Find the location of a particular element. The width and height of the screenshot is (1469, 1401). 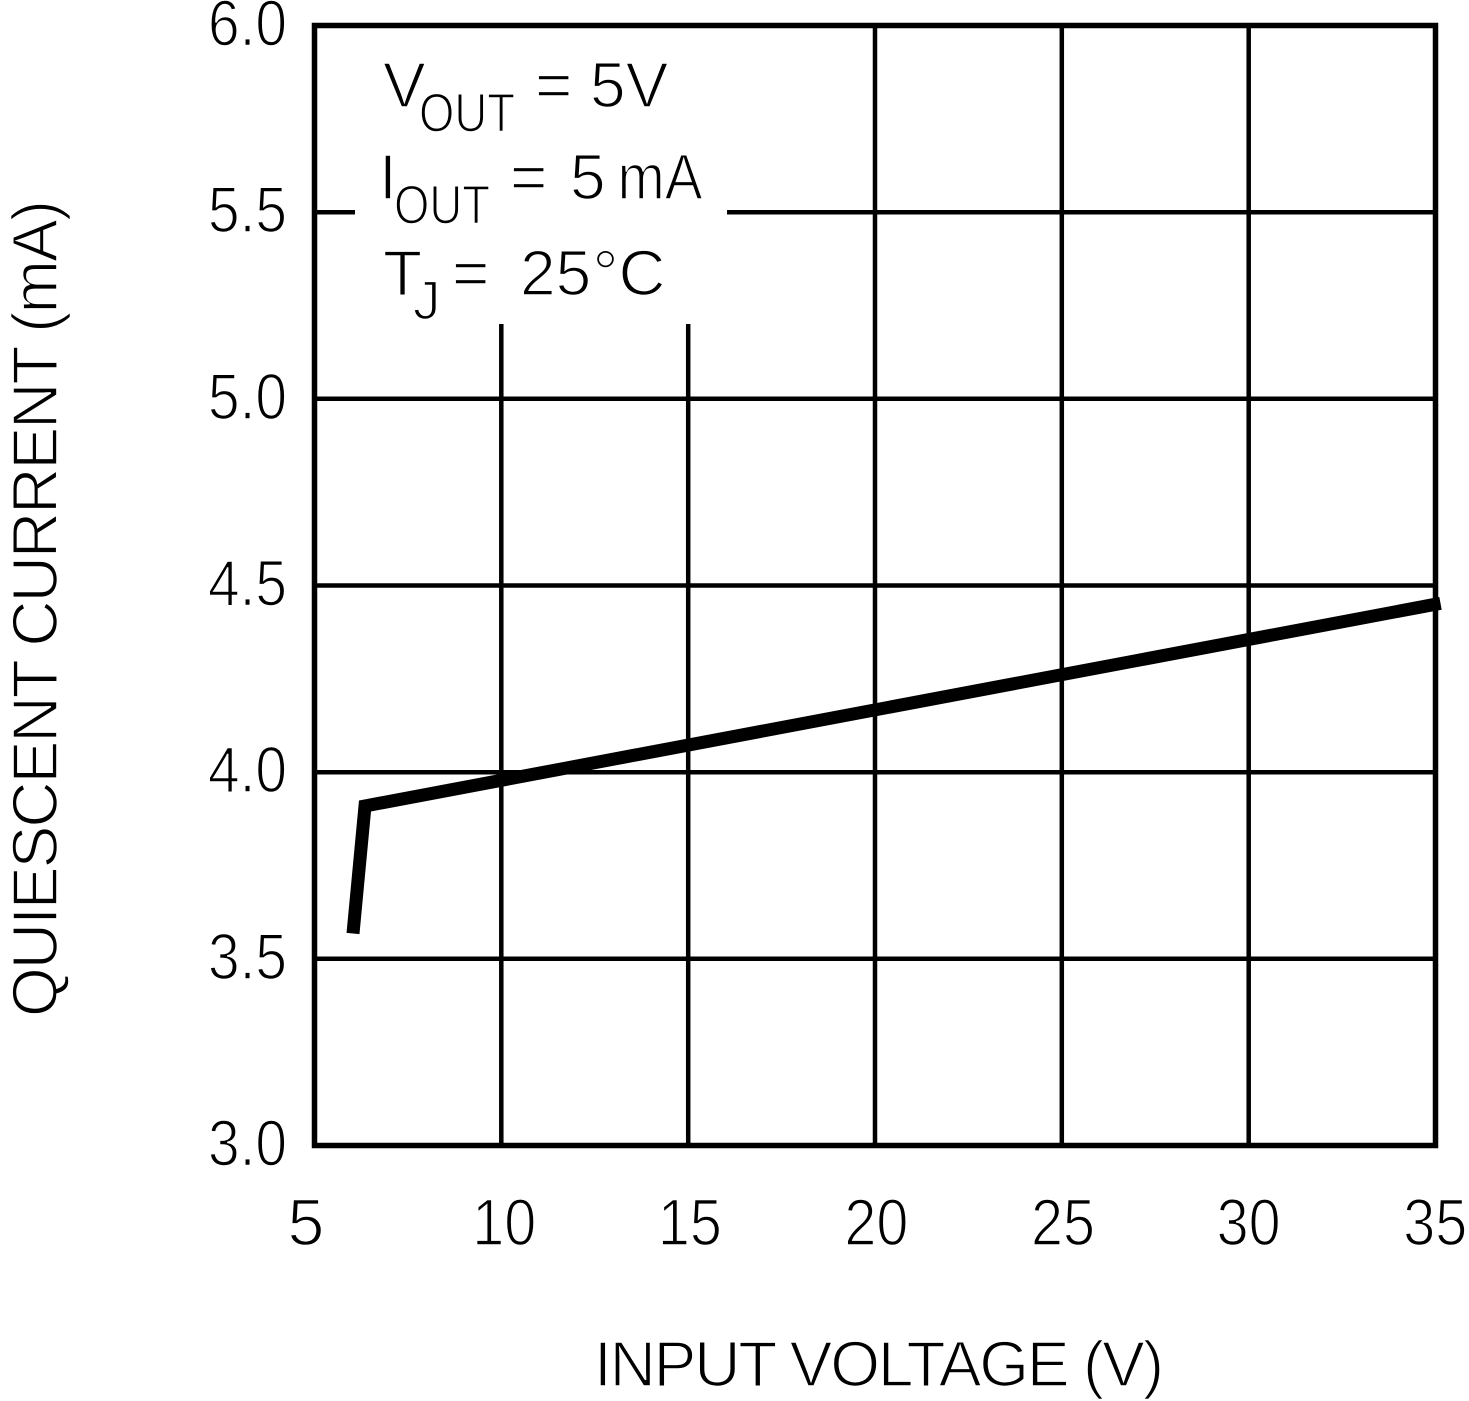

svg-text: T is located at coordinates (402, 273).